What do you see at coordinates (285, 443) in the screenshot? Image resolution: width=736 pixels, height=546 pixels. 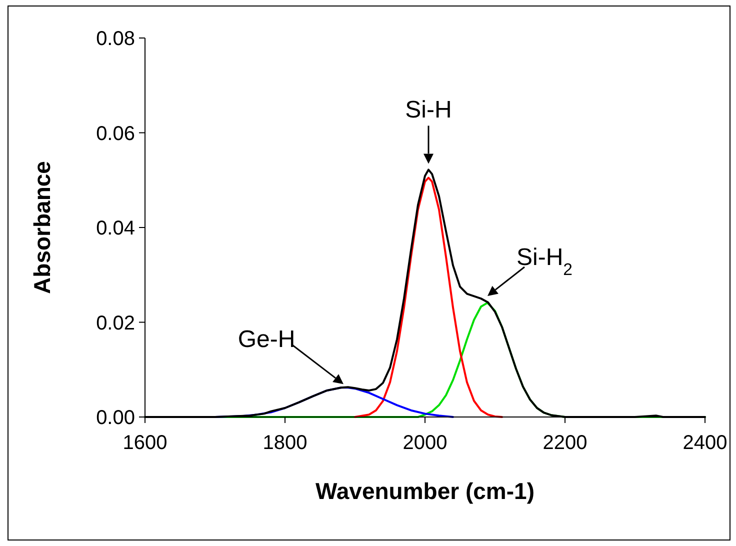 I see `x-tick-label: 1800` at bounding box center [285, 443].